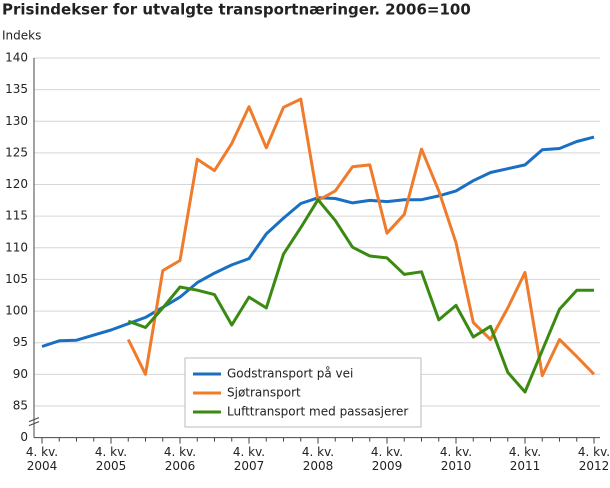 The image size is (610, 488). Describe the element at coordinates (290, 374) in the screenshot. I see `legend-label: Godstransport på vei` at that location.